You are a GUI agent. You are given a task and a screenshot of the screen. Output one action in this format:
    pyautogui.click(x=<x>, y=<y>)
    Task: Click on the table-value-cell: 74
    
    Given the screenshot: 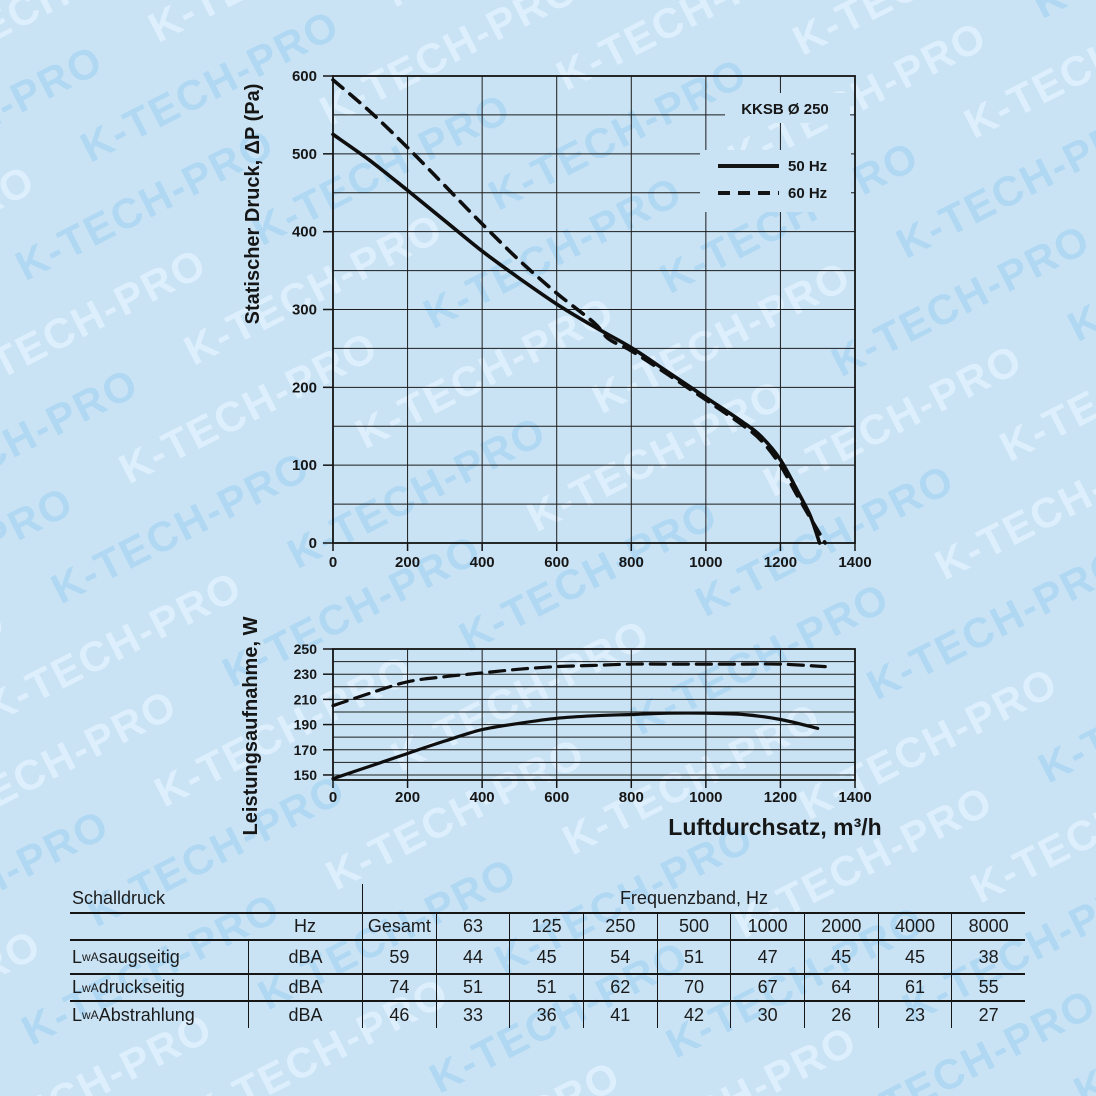 What is the action you would take?
    pyautogui.click(x=399, y=988)
    